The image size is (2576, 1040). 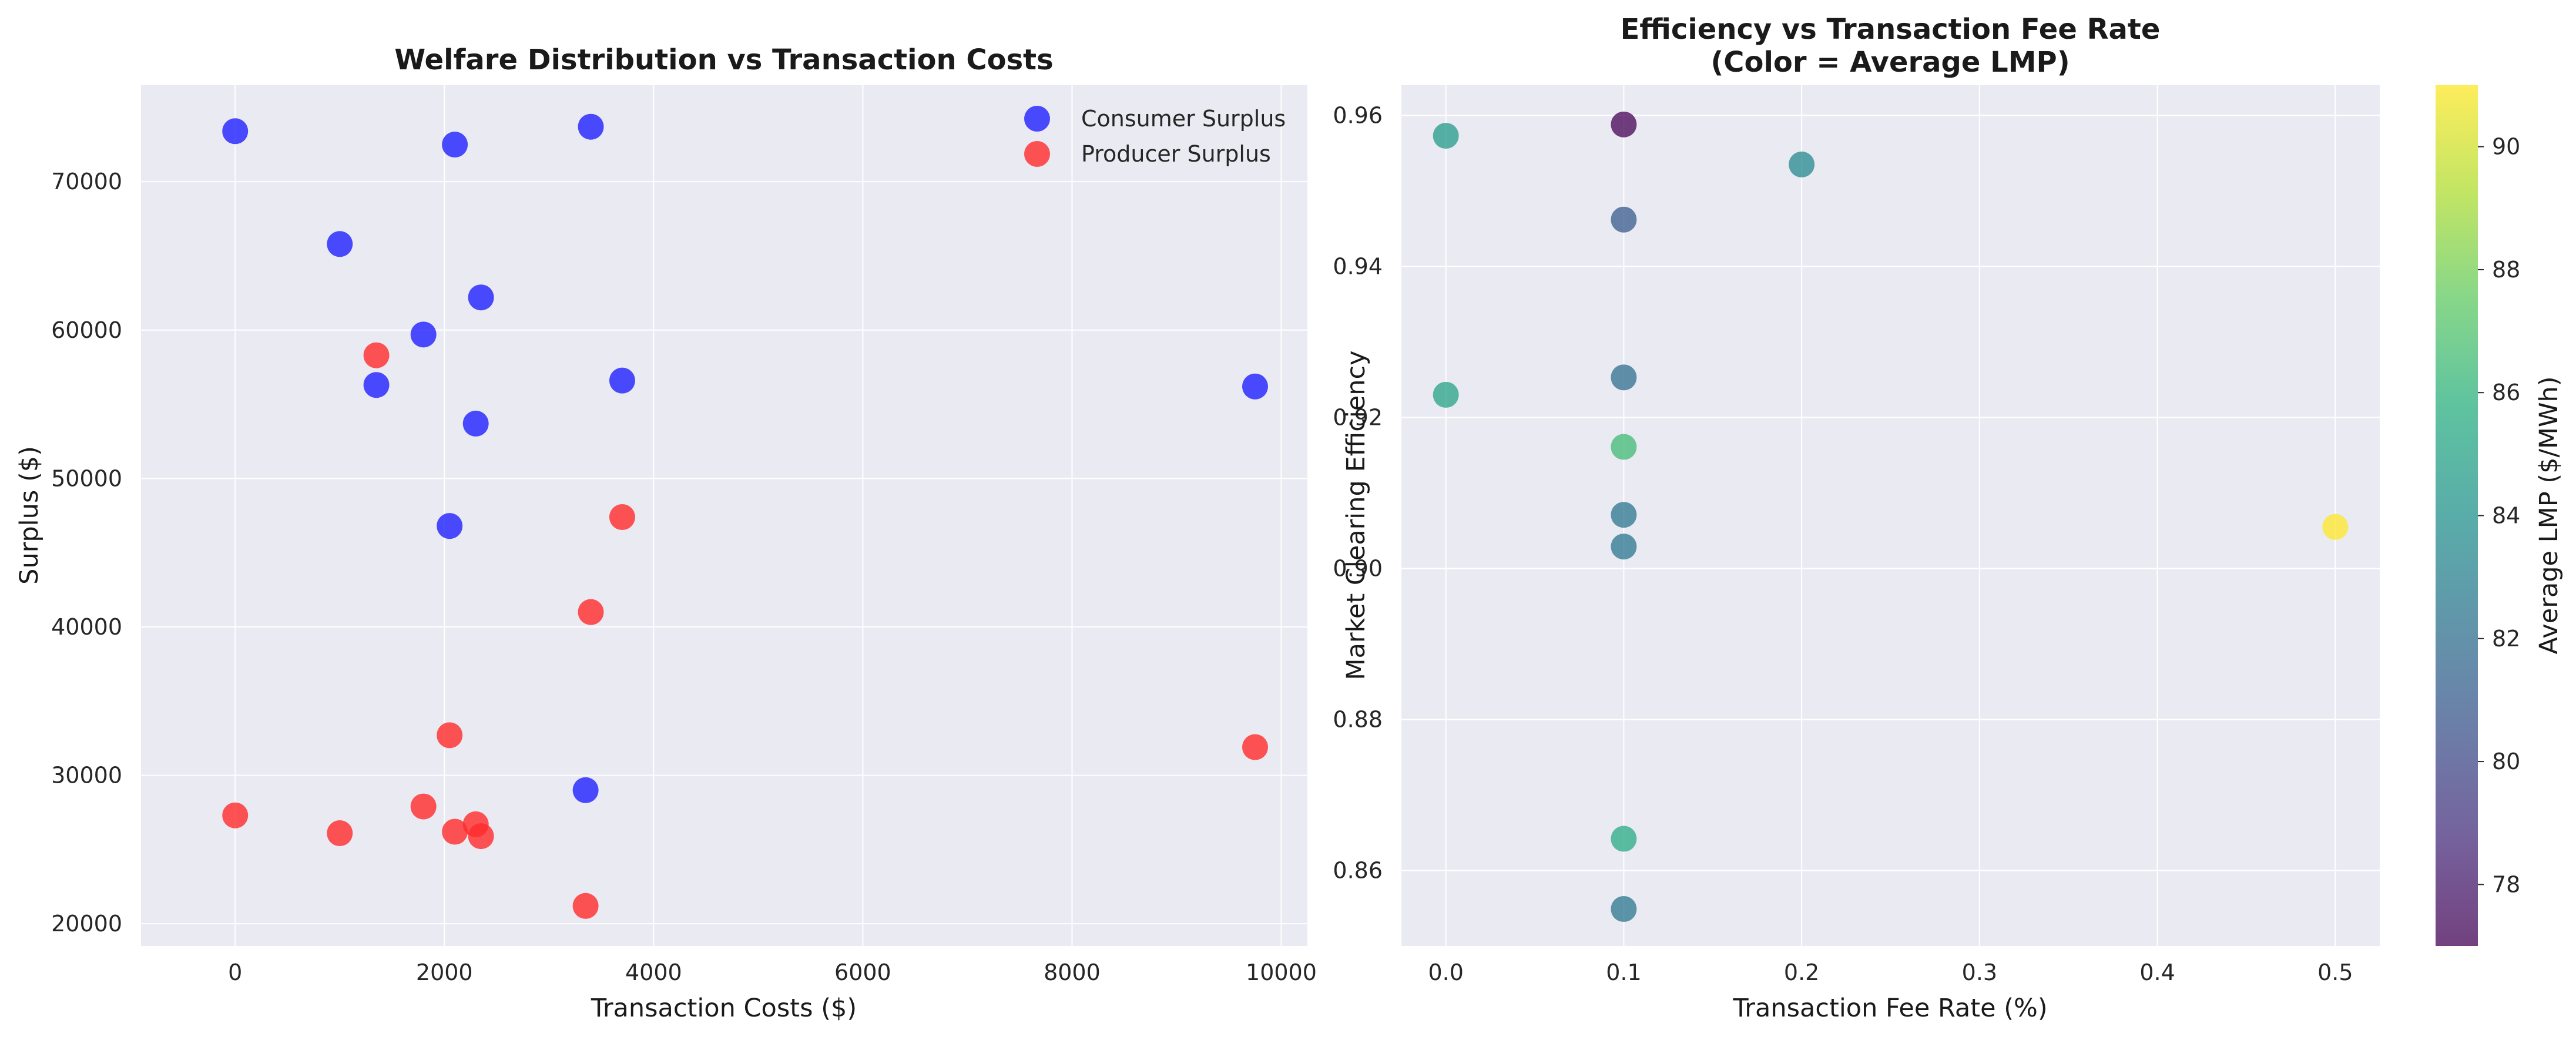 I want to click on efficiency-x-tick-label: 0.2, so click(x=1802, y=972).